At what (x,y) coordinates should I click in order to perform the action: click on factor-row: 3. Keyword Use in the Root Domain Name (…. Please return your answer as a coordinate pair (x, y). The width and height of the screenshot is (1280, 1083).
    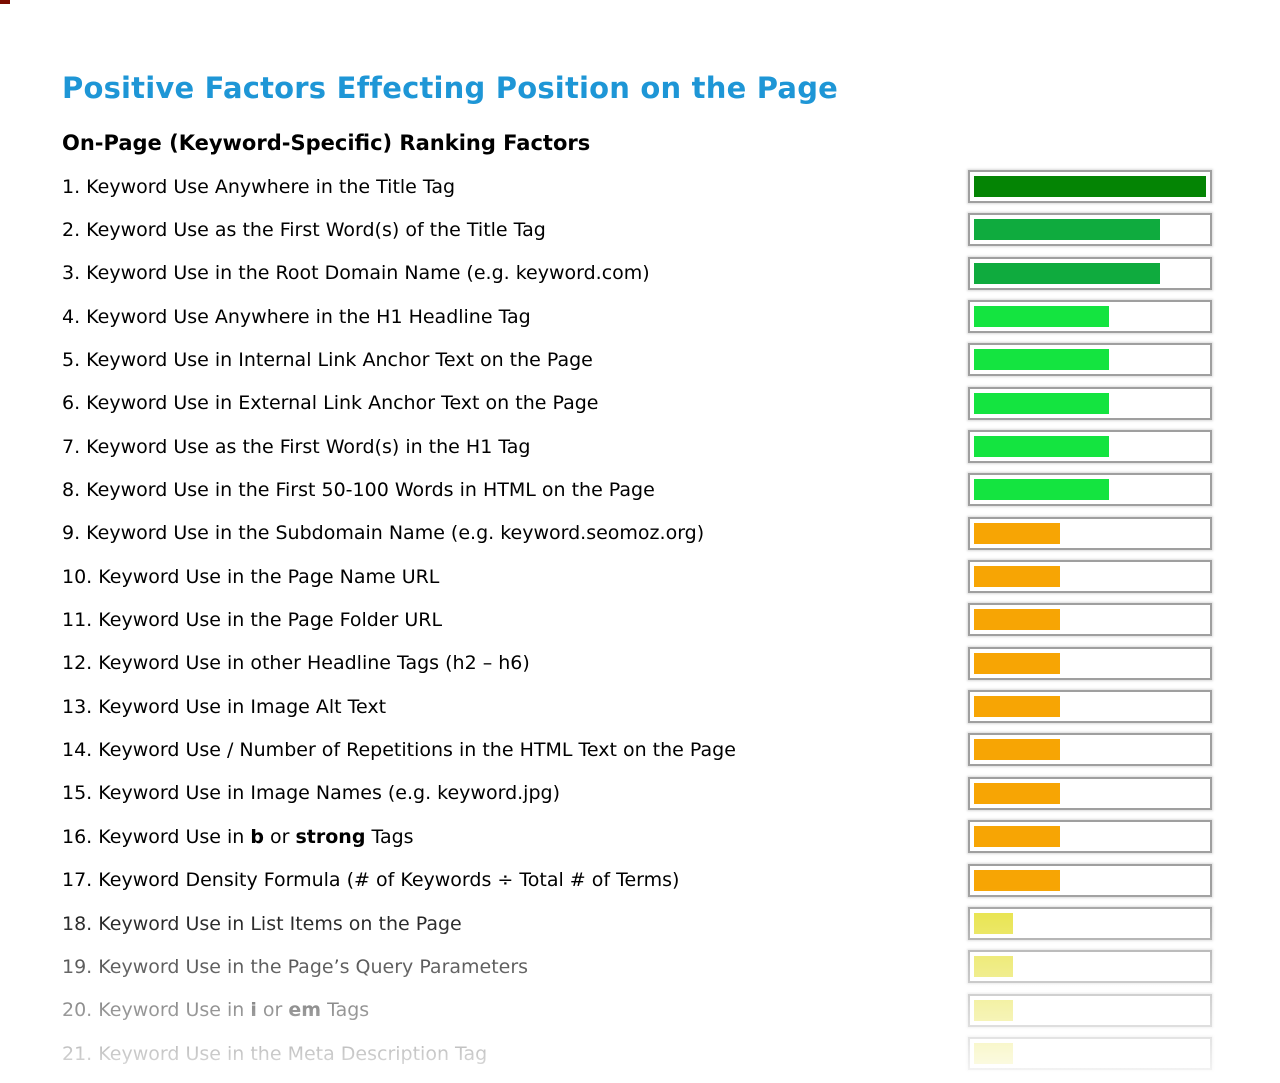
    Looking at the image, I should click on (640, 273).